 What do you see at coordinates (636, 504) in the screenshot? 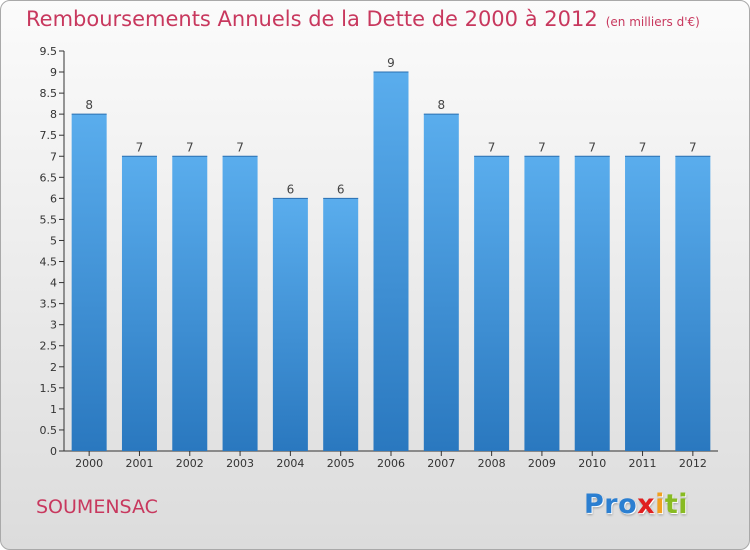
I see `proxiti-logo: Proxiti` at bounding box center [636, 504].